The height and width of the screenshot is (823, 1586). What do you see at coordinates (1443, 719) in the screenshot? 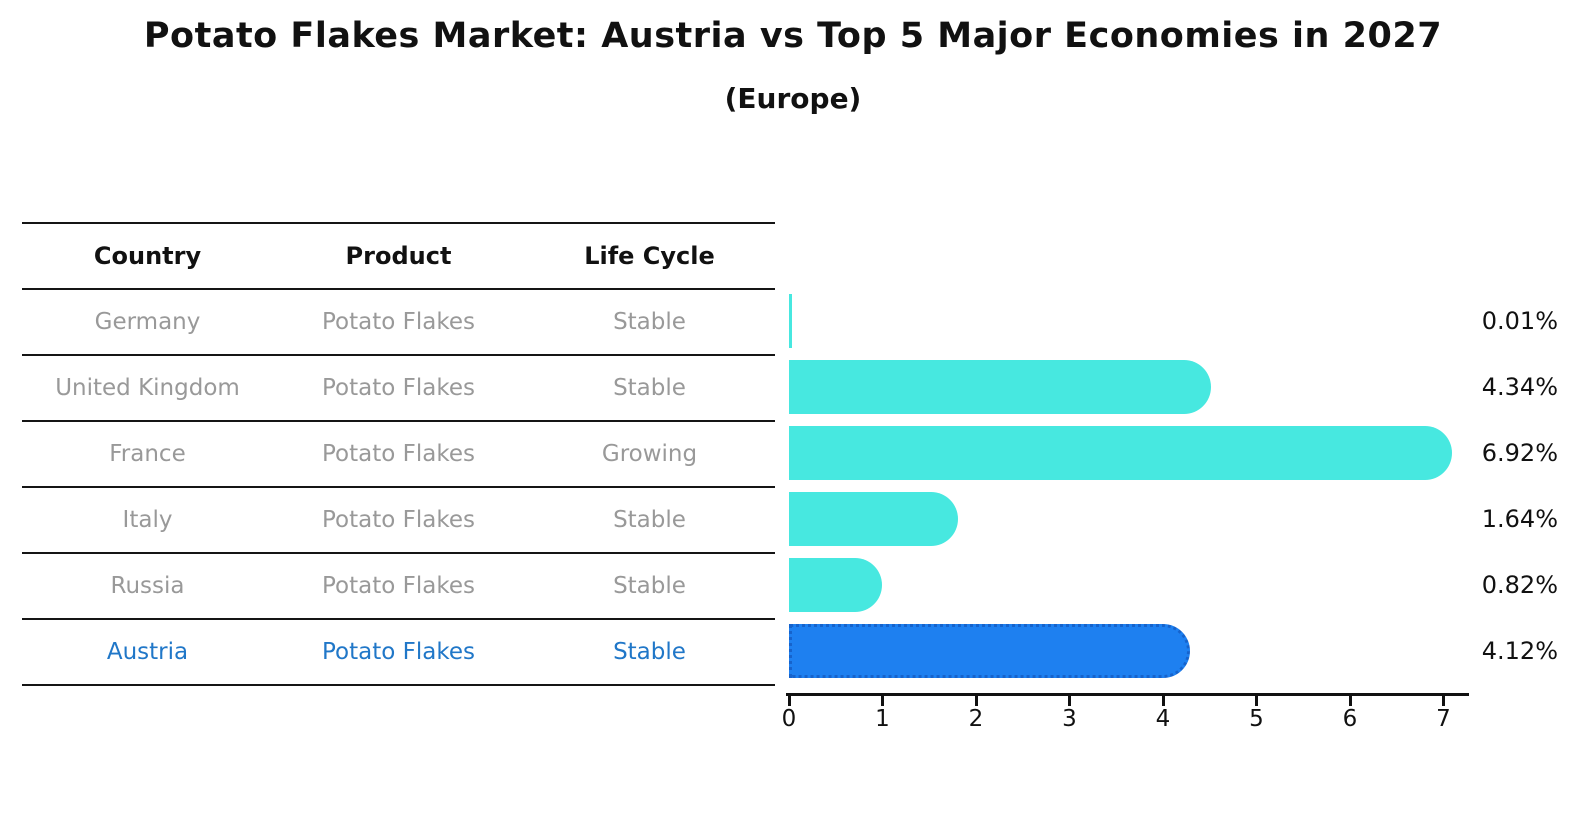
I see `x-axis-tick-label: 7` at bounding box center [1443, 719].